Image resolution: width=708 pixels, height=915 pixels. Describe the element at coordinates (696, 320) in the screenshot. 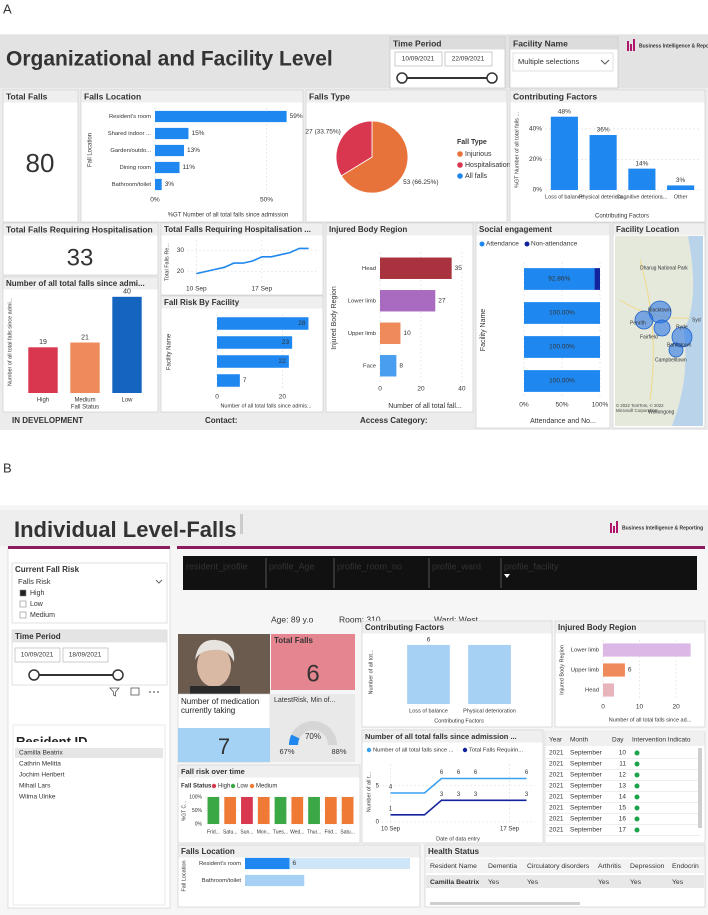

I see `map-place: Syd` at that location.